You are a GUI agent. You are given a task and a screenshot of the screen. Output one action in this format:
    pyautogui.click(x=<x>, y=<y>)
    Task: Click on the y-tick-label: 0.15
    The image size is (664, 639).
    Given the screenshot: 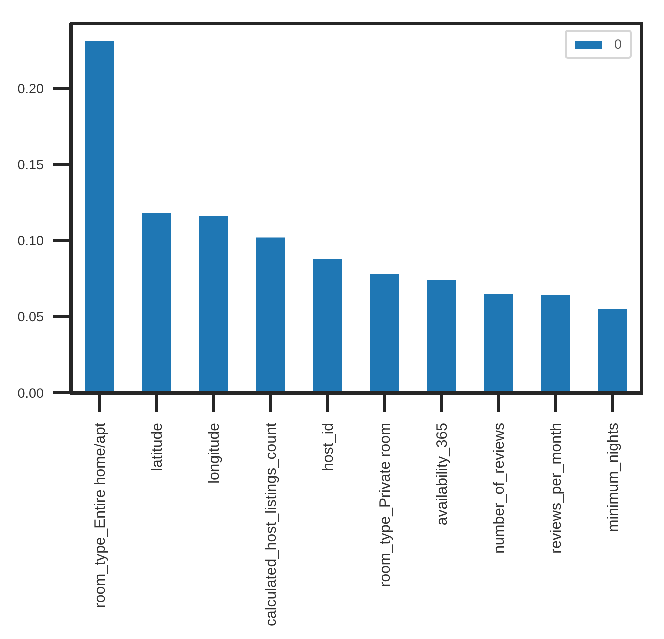 What is the action you would take?
    pyautogui.click(x=31, y=164)
    